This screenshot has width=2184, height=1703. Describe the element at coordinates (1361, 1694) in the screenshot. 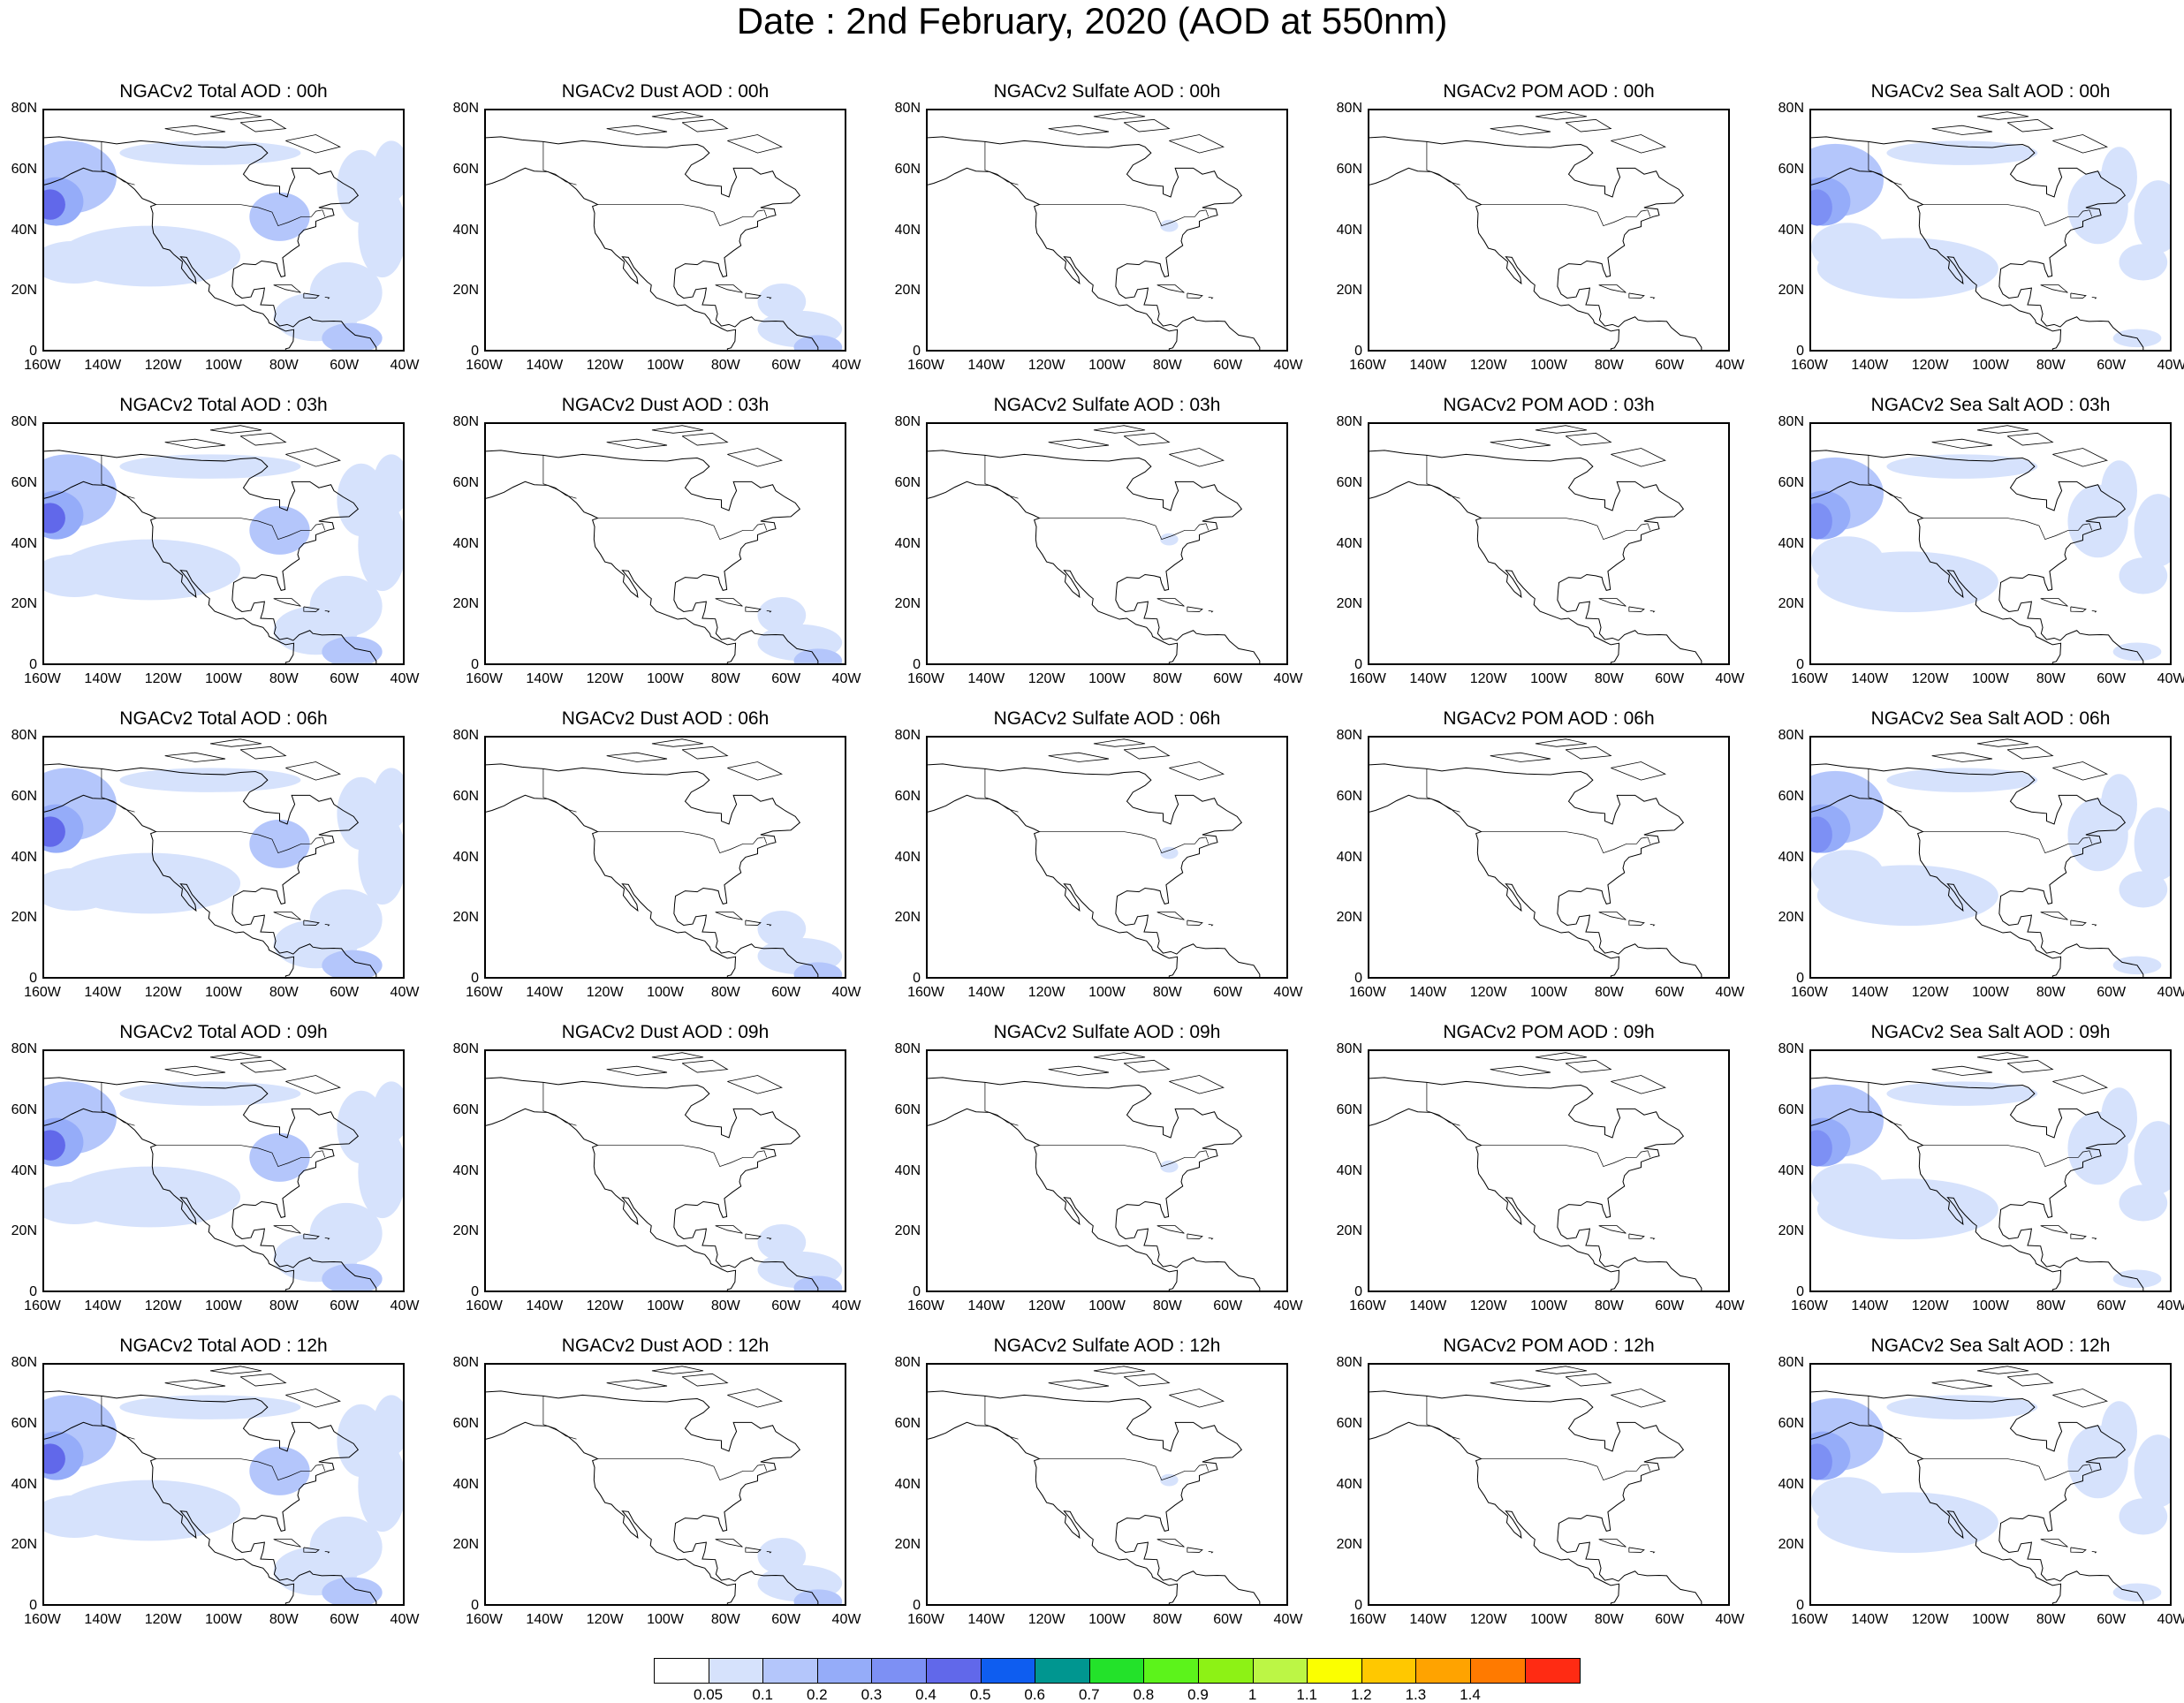

I see `colorbar-label: 1.2` at that location.